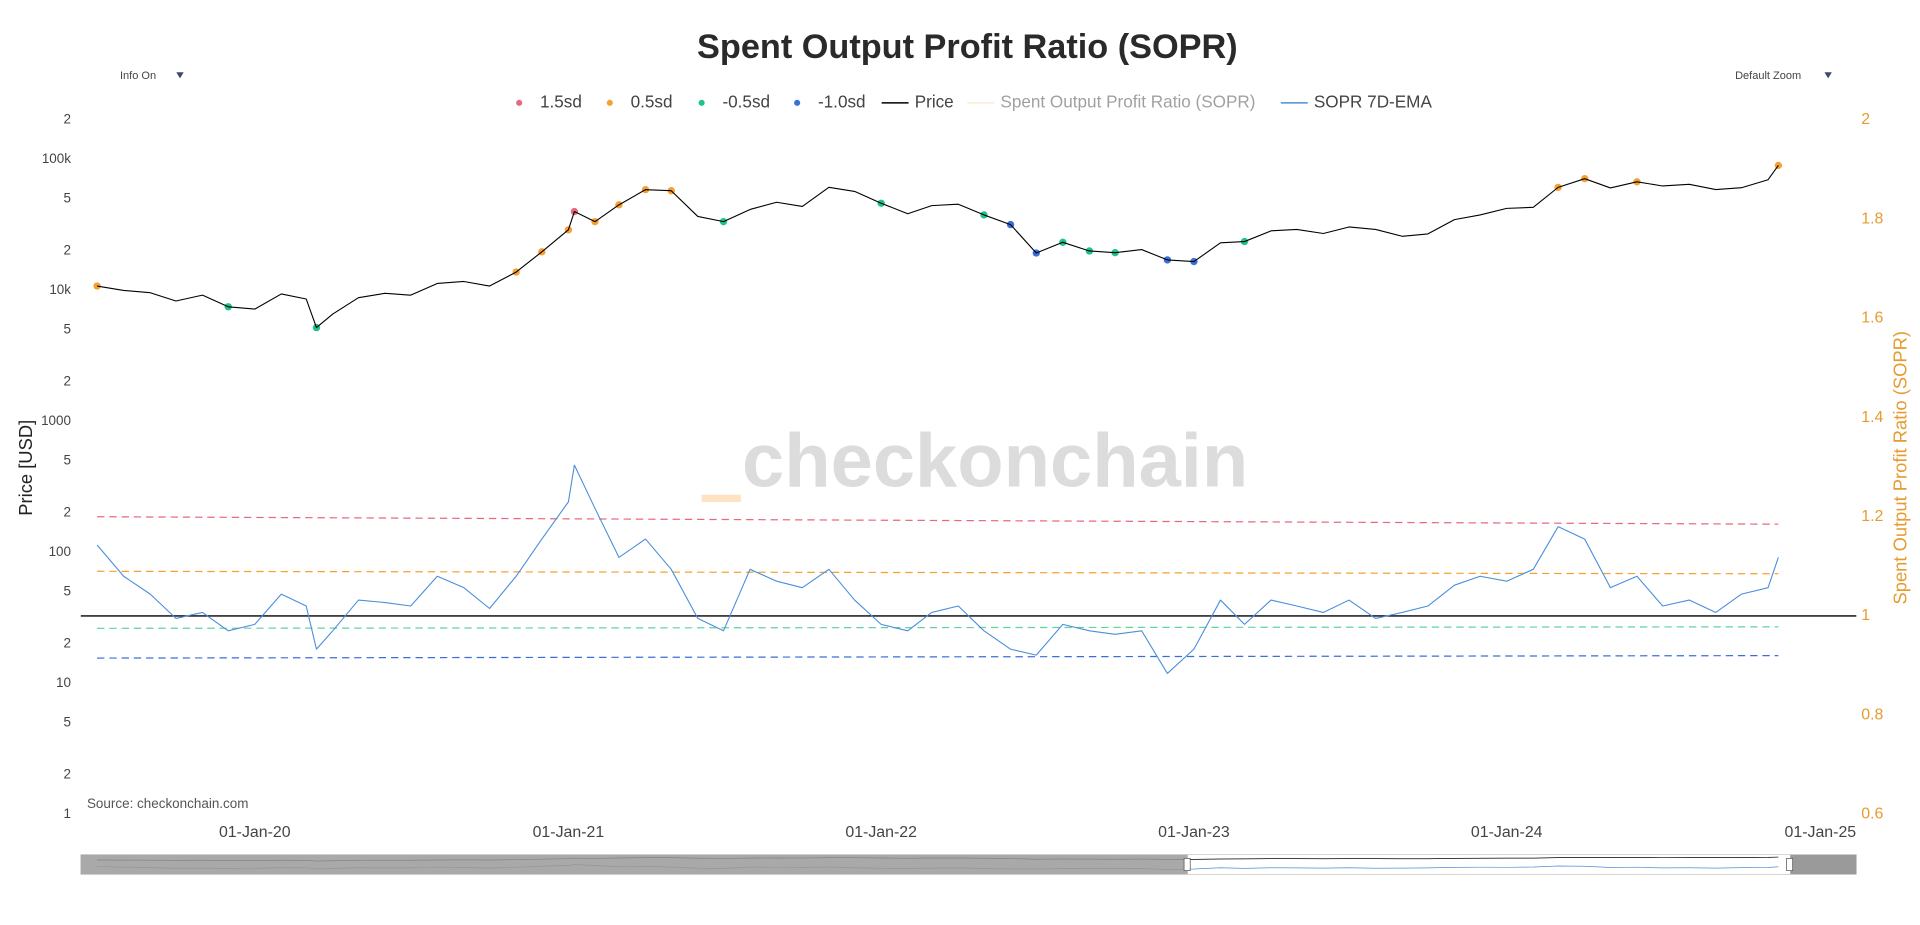 The image size is (1920, 925). Describe the element at coordinates (842, 101) in the screenshot. I see `legend-label: -1.0sd` at that location.